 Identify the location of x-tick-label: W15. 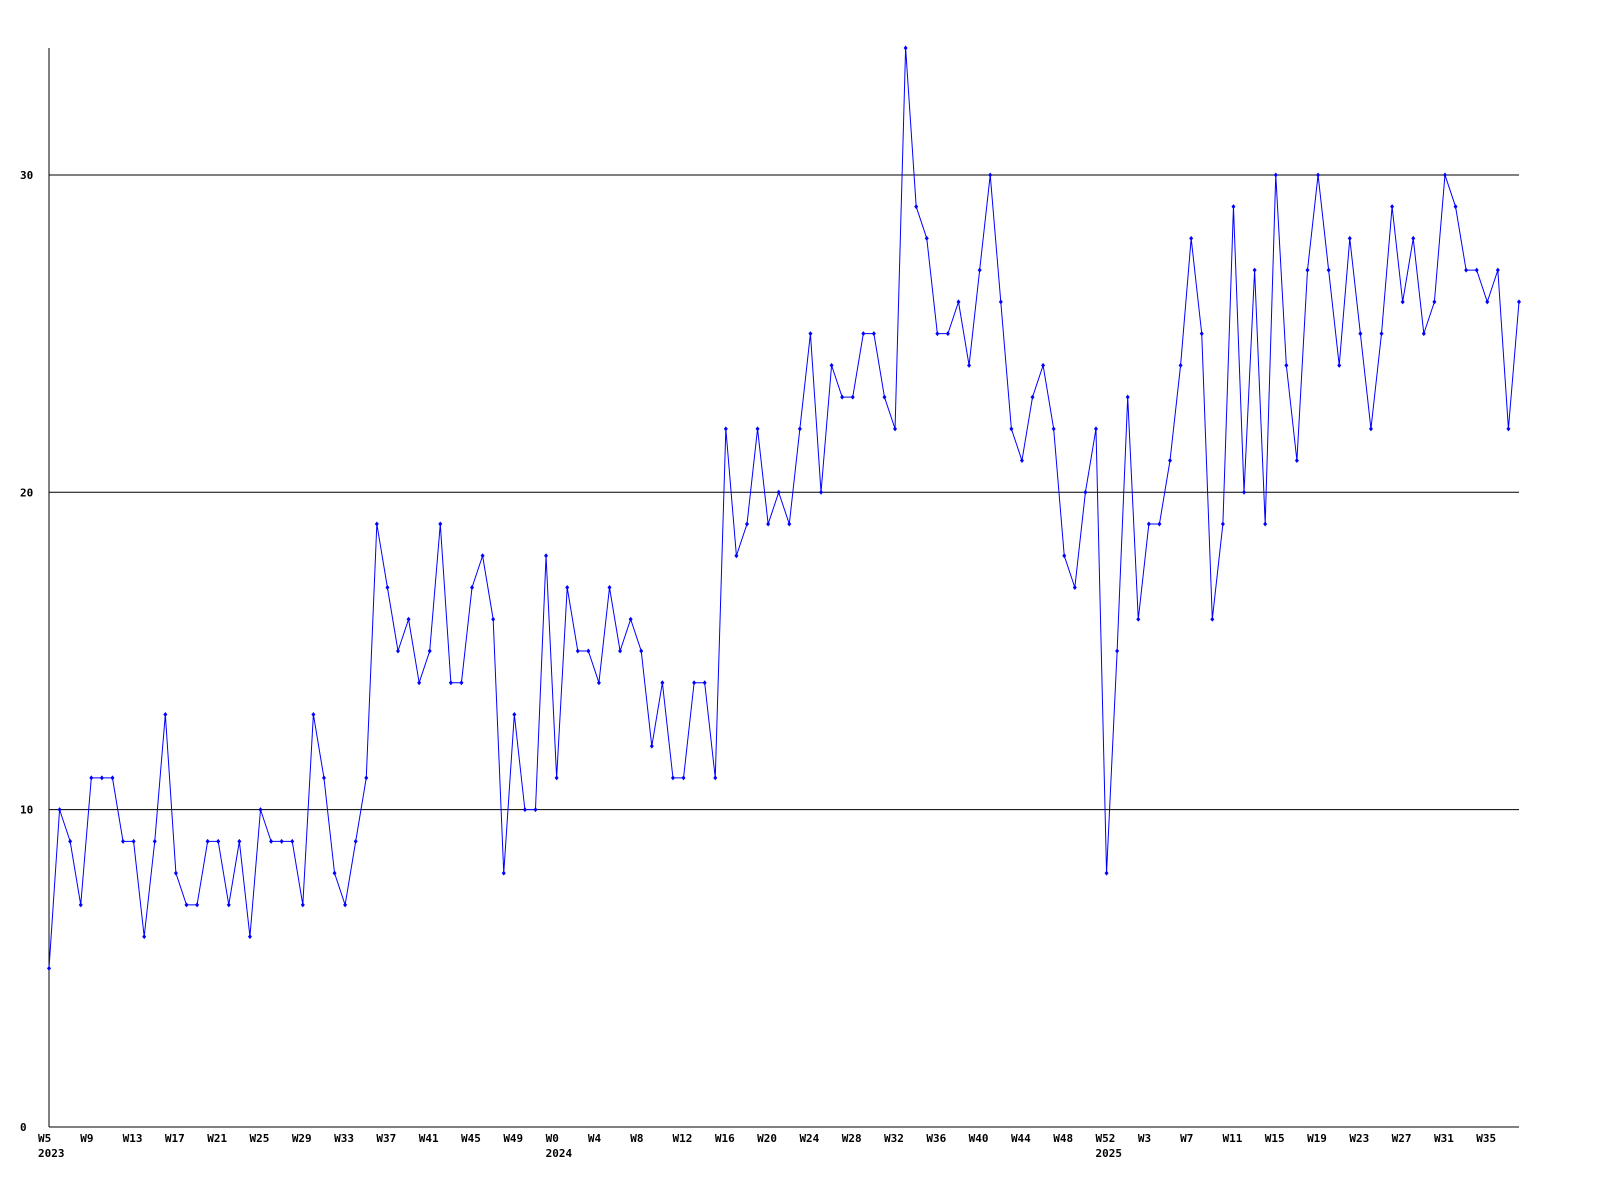
(1275, 1138).